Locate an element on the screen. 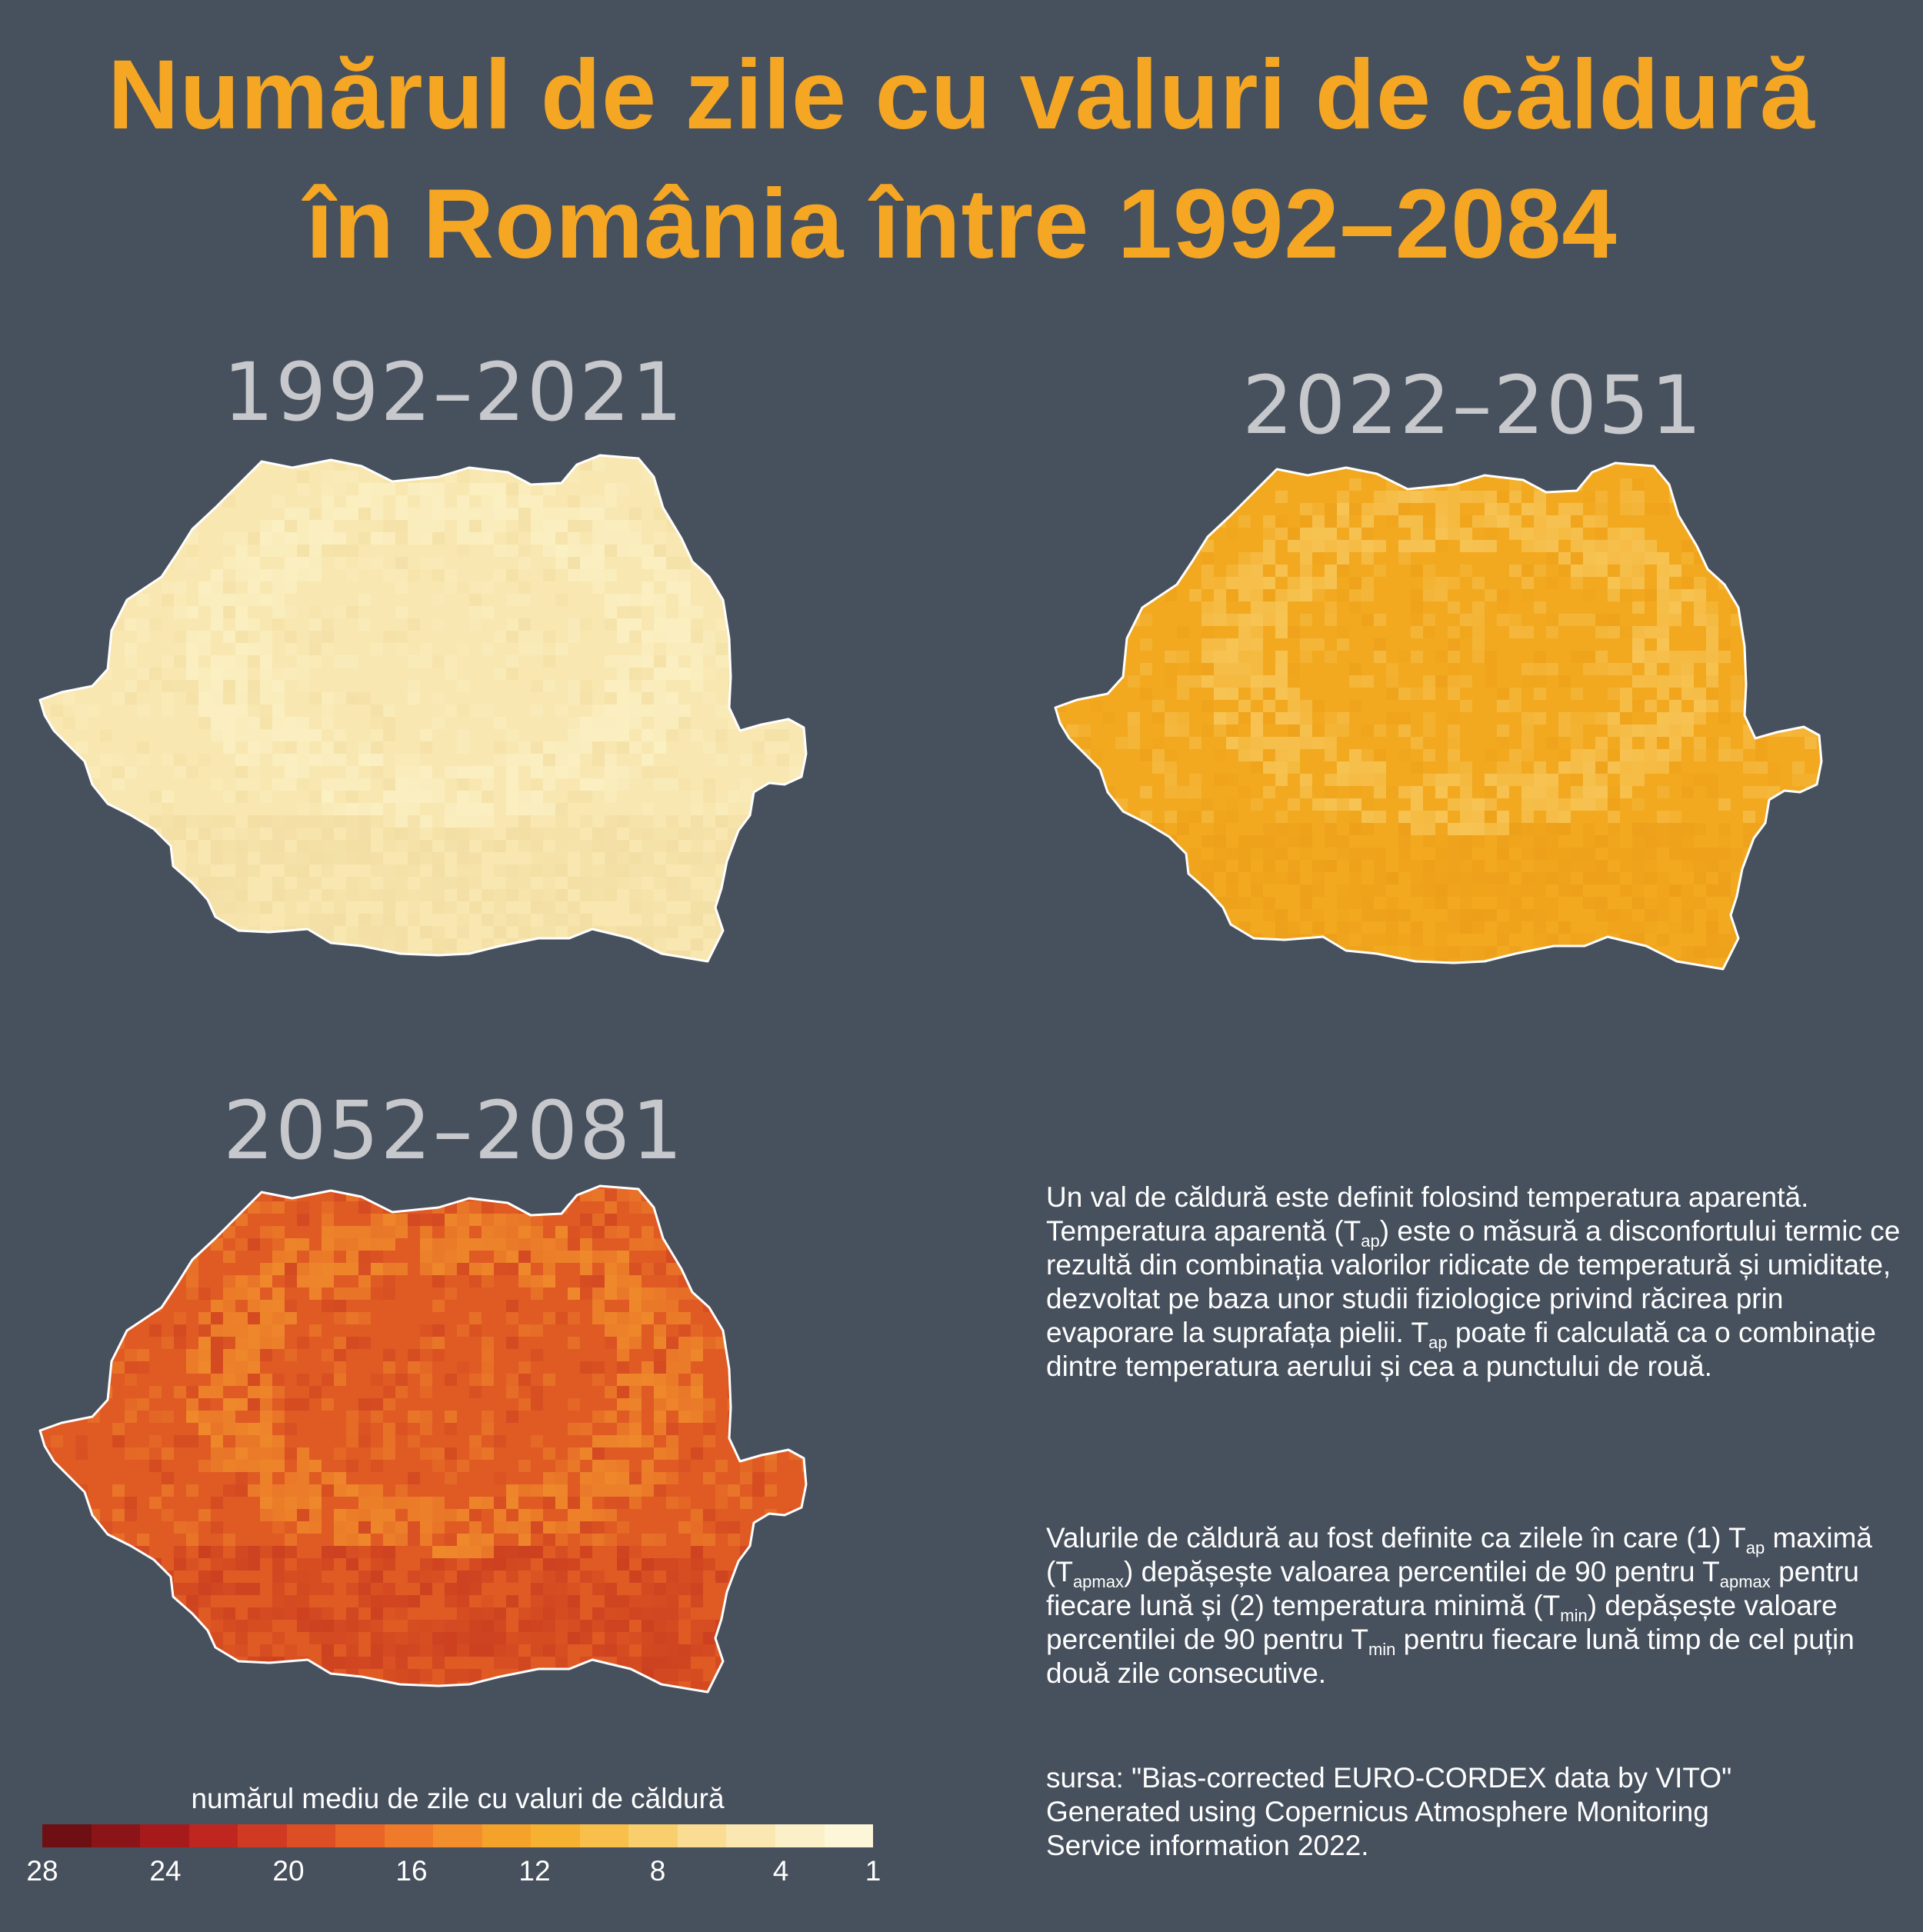 This screenshot has height=1932, width=1923. colorbar-swatch is located at coordinates (750, 1835).